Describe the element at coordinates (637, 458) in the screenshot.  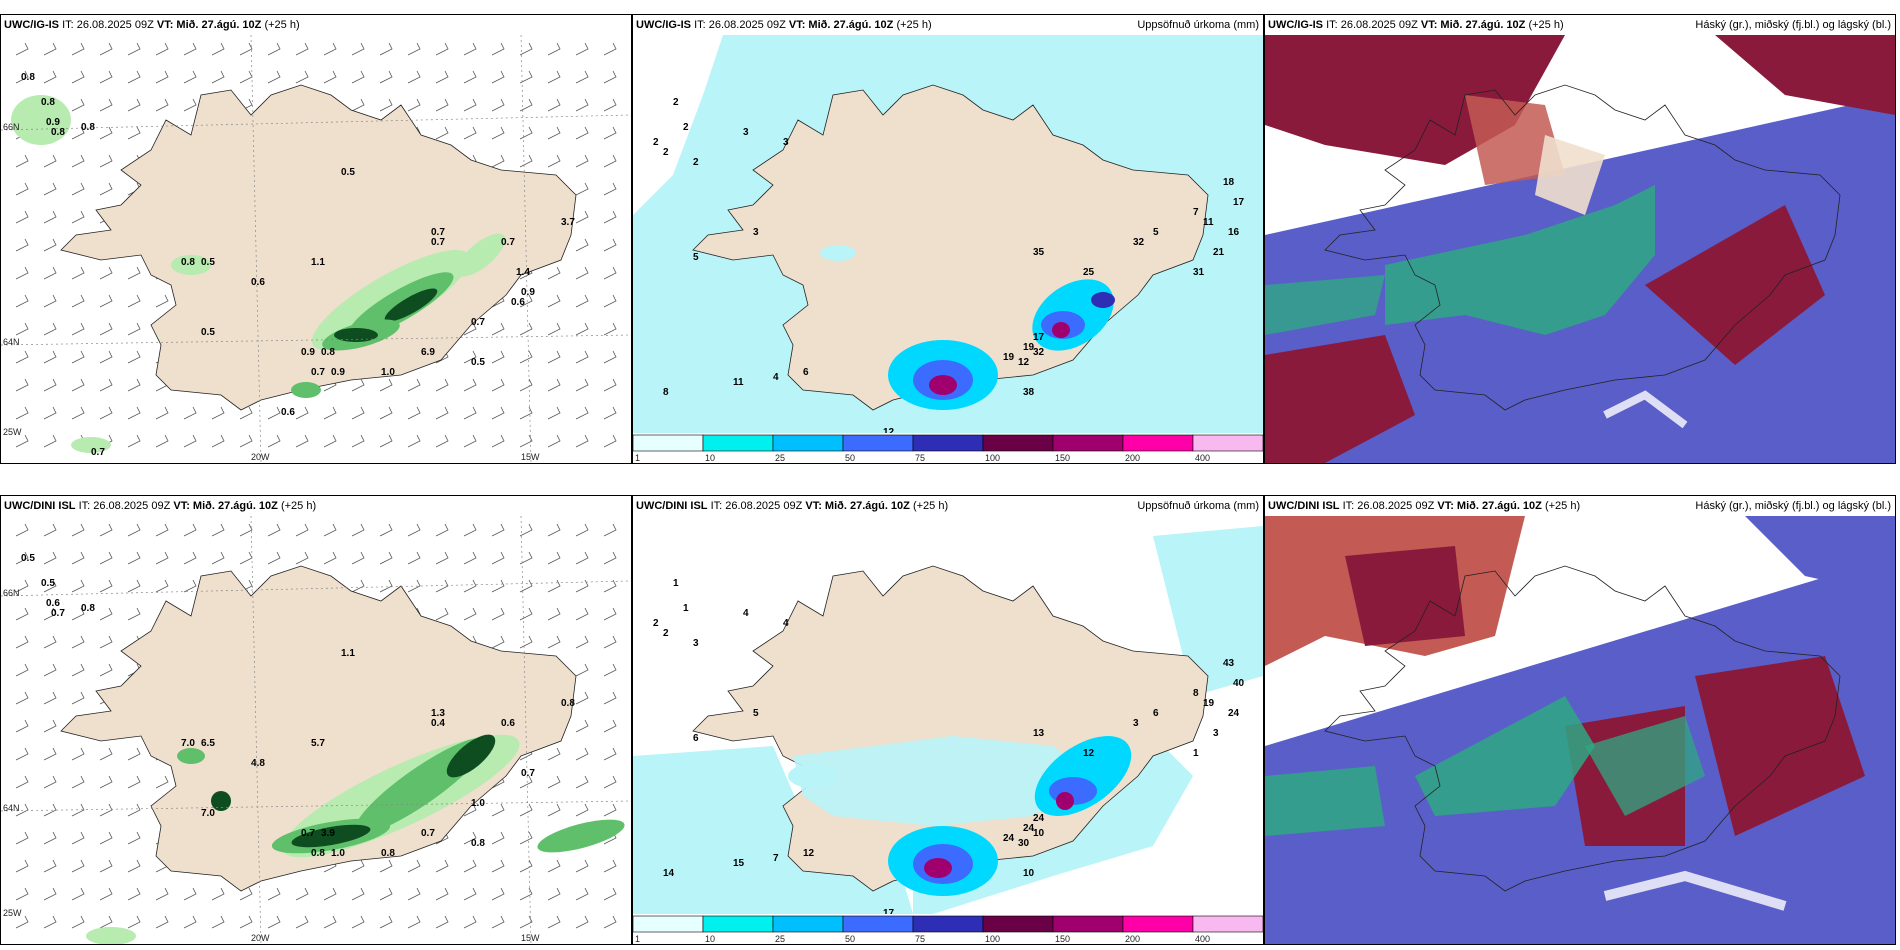
I see `colorbar-tick: 1` at that location.